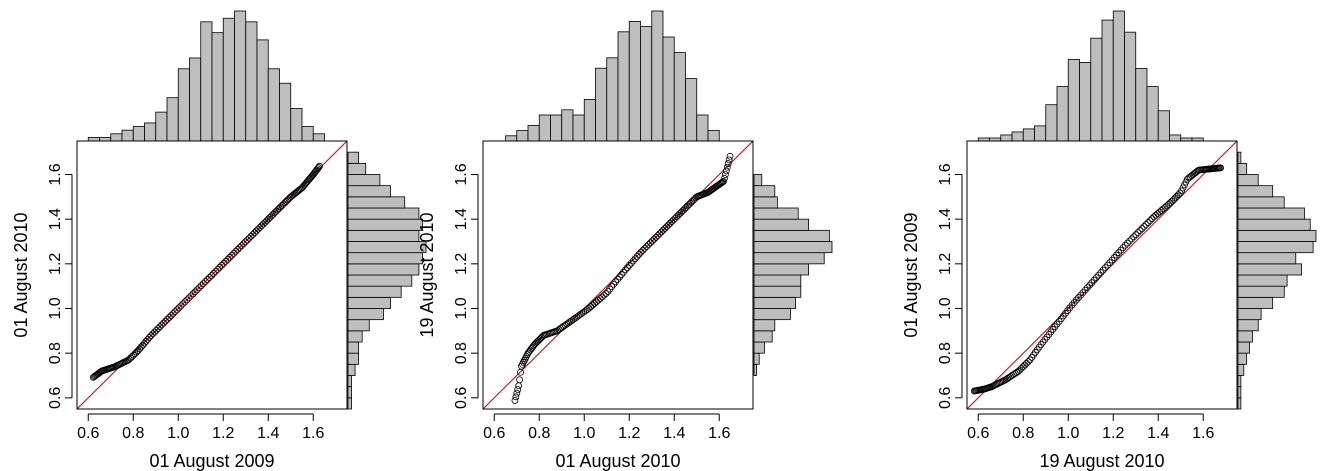  Describe the element at coordinates (617, 461) in the screenshot. I see `x-axis-label: 01 August 2010` at that location.